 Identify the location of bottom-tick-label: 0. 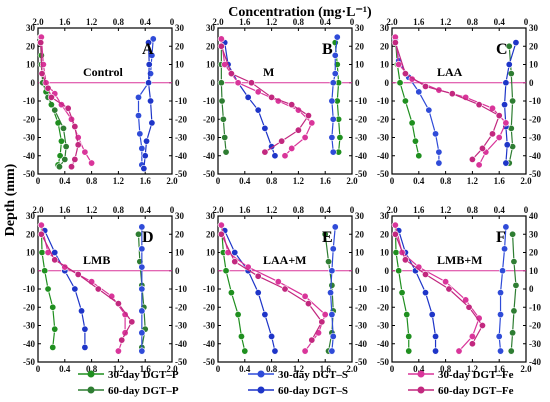
(218, 369).